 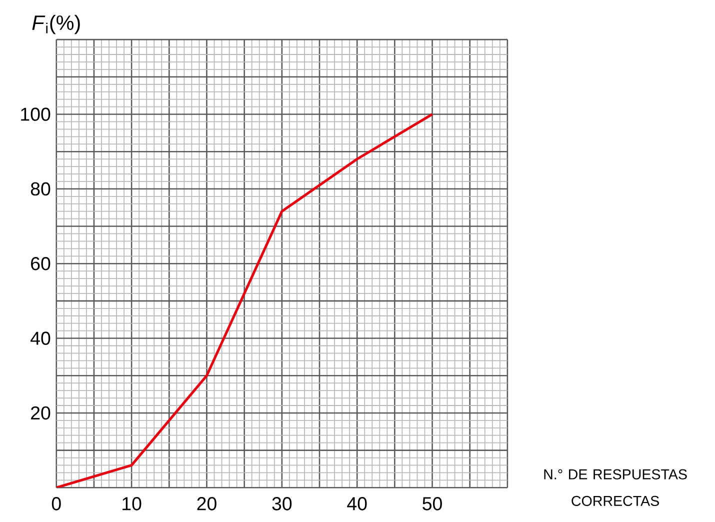 What do you see at coordinates (615, 487) in the screenshot?
I see `x-axis-title: N.° DE RESPUESTAS CORRECTAS` at bounding box center [615, 487].